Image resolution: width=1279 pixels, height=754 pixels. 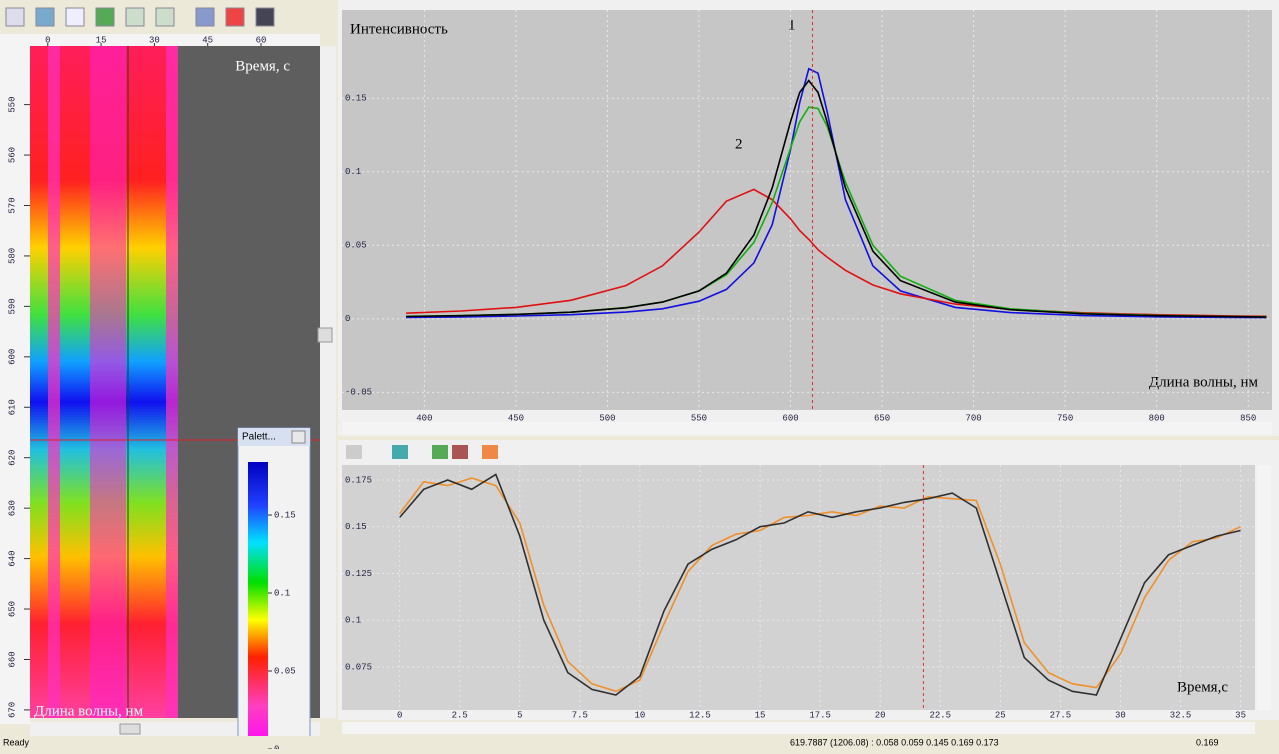 I want to click on status-value: 0.169, so click(x=1207, y=742).